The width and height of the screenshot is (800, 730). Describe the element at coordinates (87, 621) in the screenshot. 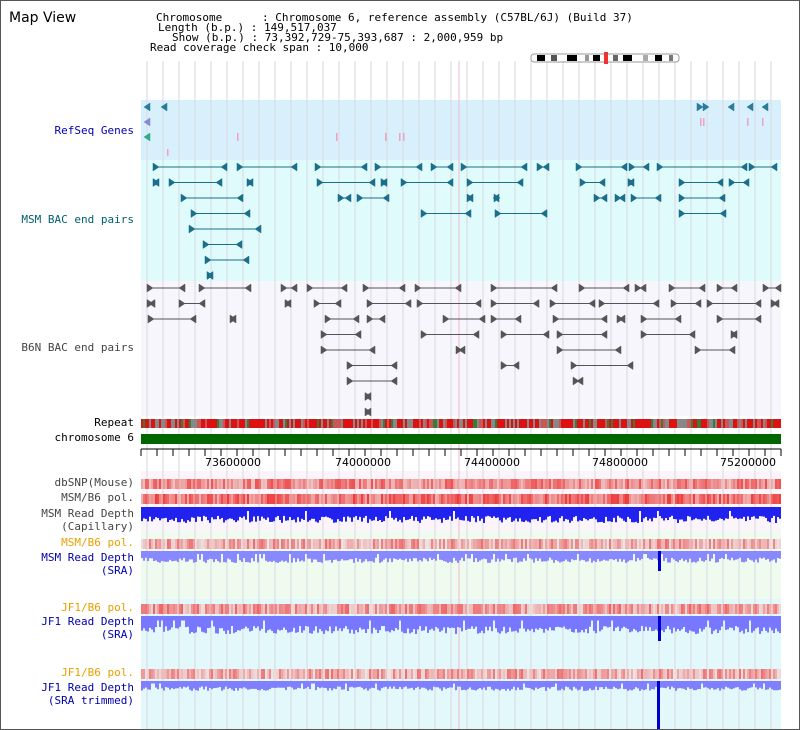

I see `track-label-jf1-depth-sra-1: JF1 Read Depth` at that location.